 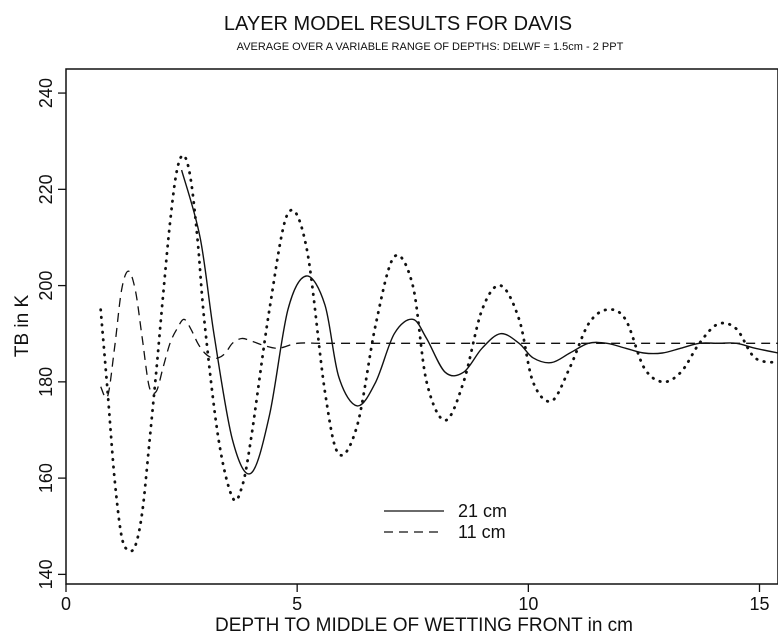 I want to click on legend-label-21cm: 21 cm, so click(x=482, y=511).